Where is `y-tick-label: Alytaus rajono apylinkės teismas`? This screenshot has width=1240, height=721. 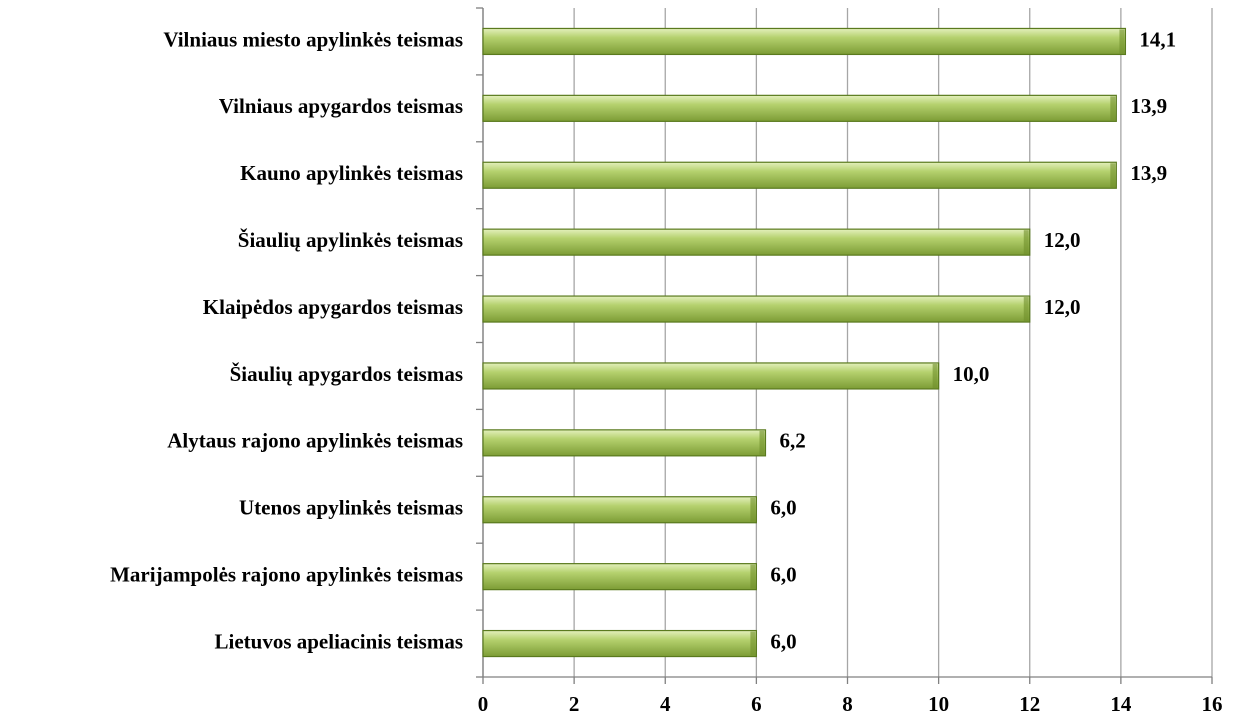
y-tick-label: Alytaus rajono apylinkės teismas is located at coordinates (315, 441).